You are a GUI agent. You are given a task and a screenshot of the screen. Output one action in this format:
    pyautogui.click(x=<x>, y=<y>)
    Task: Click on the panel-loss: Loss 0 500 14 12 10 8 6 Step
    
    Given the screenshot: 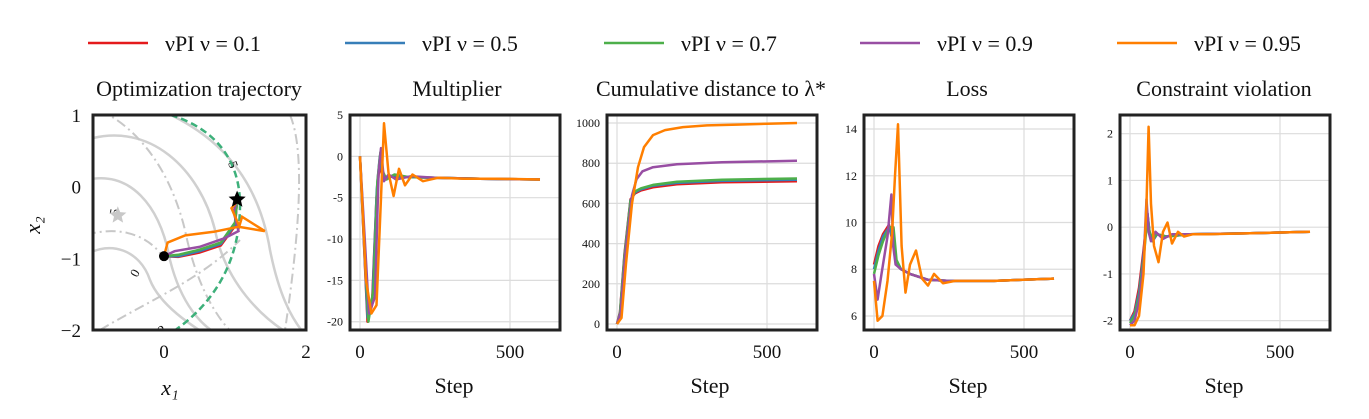 What is the action you would take?
    pyautogui.click(x=960, y=237)
    